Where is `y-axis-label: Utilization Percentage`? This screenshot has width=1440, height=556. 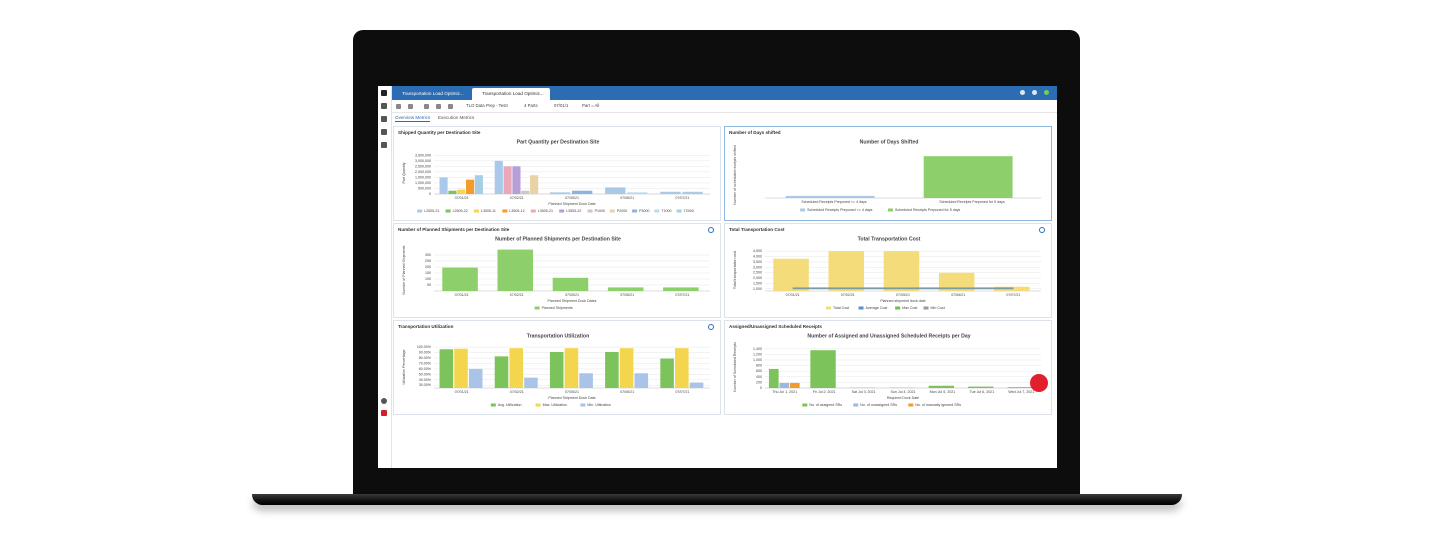 y-axis-label: Utilization Percentage is located at coordinates (404, 367).